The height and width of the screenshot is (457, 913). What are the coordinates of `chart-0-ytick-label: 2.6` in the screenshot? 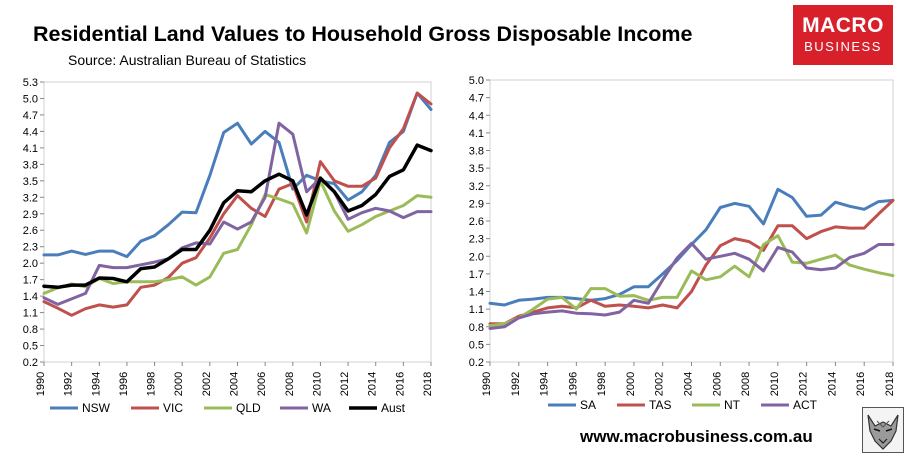 It's located at (30, 231).